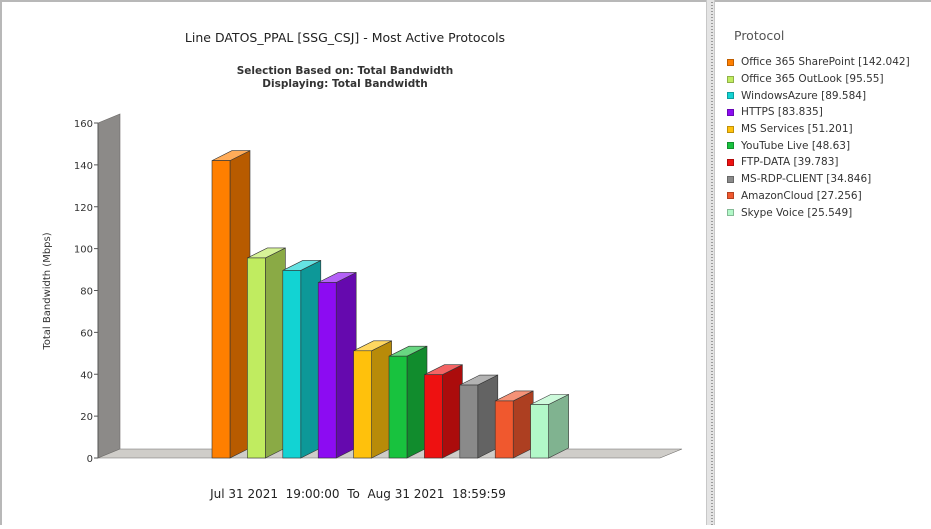 The image size is (931, 529). Describe the element at coordinates (790, 162) in the screenshot. I see `legend-label: FTP-DATA [39.783]` at that location.